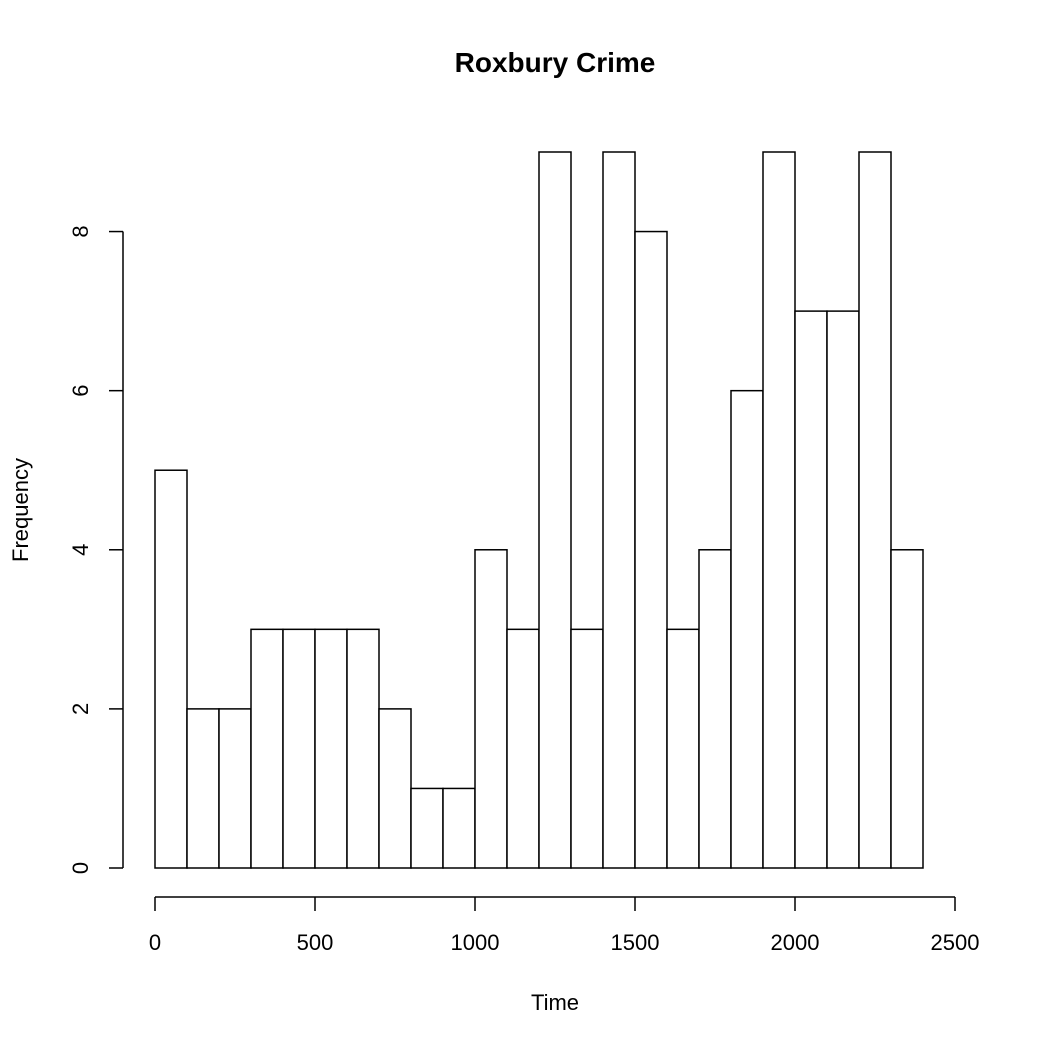 This screenshot has width=1050, height=1050. Describe the element at coordinates (315, 942) in the screenshot. I see `x-tick-label: 500` at that location.